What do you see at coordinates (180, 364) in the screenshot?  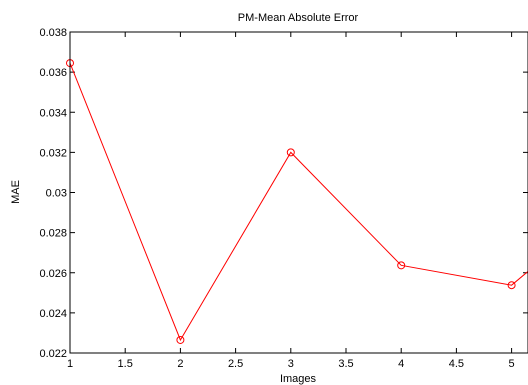 I see `x-tick-label: 2` at bounding box center [180, 364].